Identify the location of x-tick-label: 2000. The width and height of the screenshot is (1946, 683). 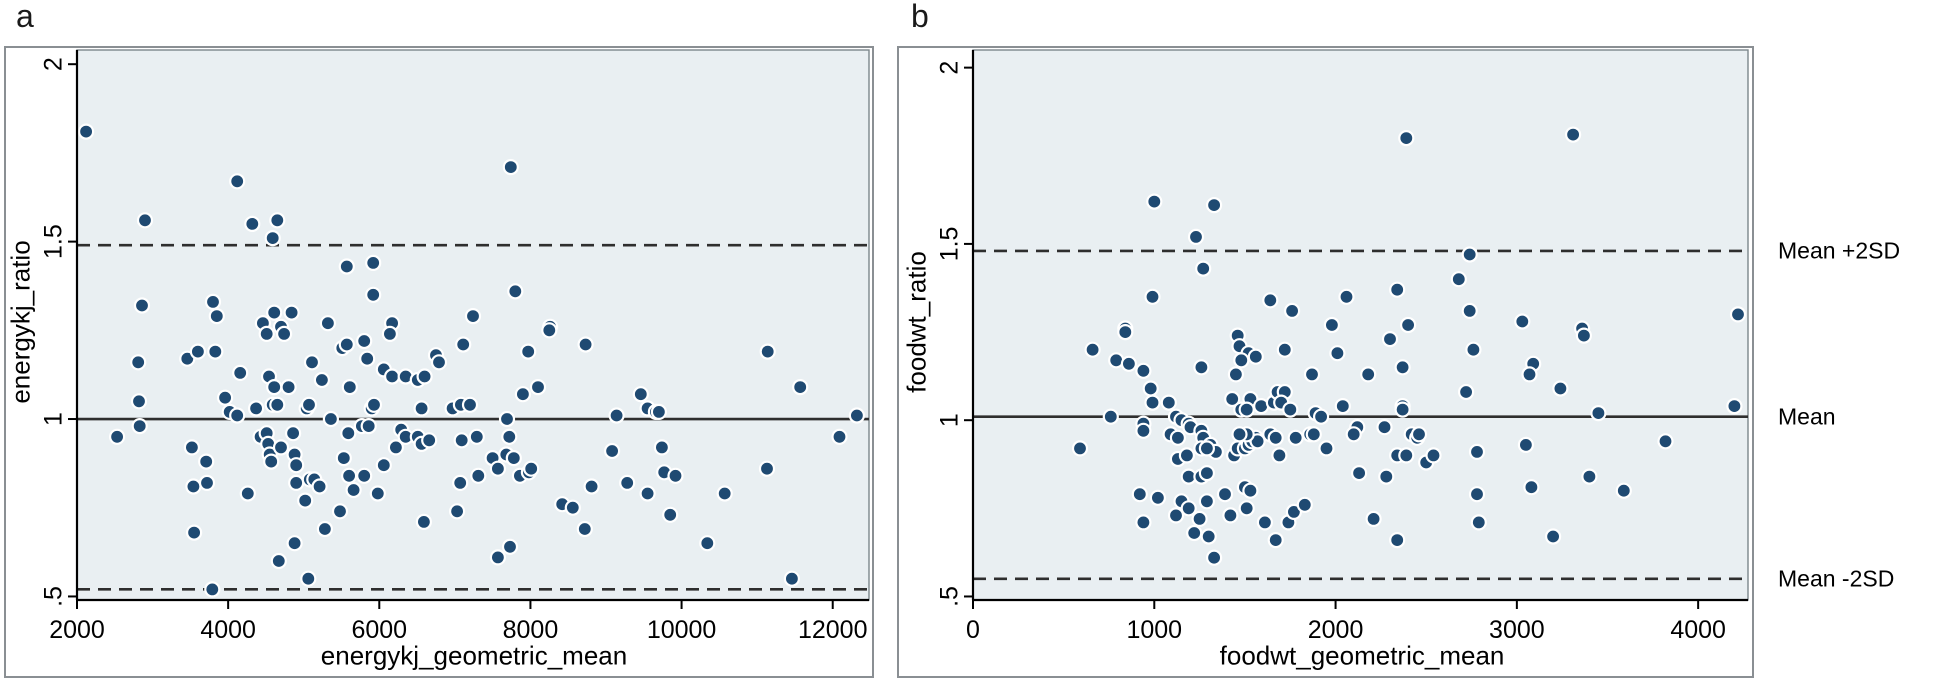
(1336, 630).